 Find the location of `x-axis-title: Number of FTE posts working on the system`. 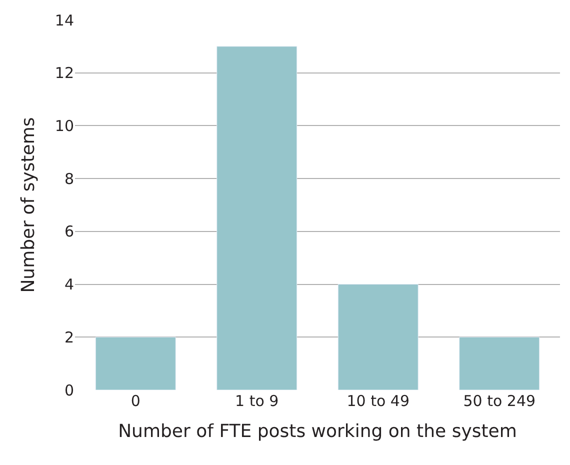

x-axis-title: Number of FTE posts working on the system is located at coordinates (317, 431).